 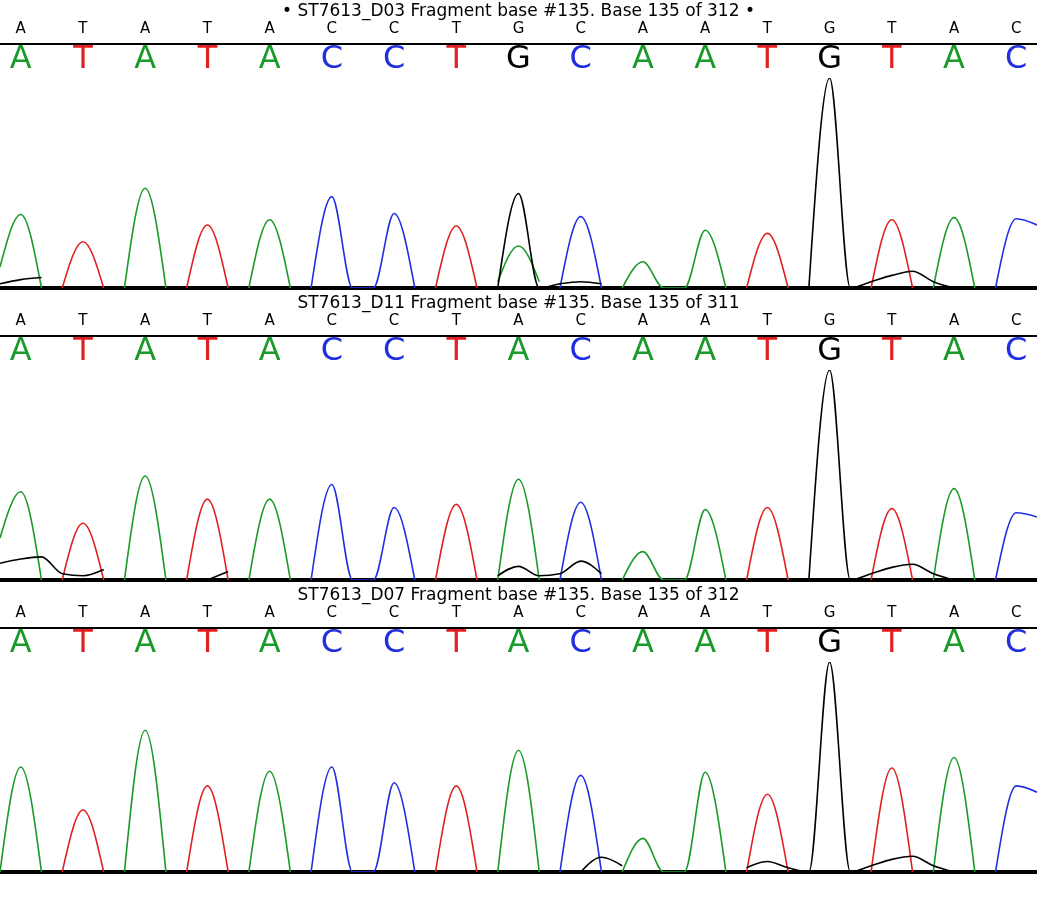 What do you see at coordinates (518, 302) in the screenshot?
I see `chart-title: ST7613_D11 Fragment base #135. Base 135 of 311` at bounding box center [518, 302].